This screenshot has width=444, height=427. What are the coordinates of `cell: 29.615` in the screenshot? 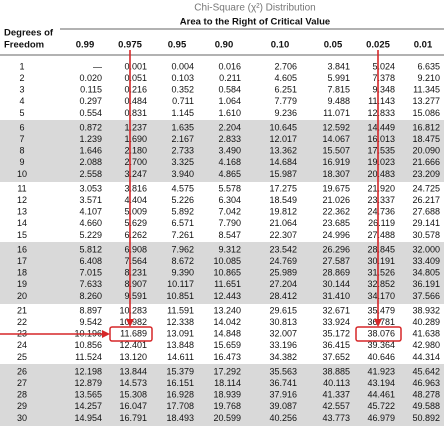 It's located at (283, 310).